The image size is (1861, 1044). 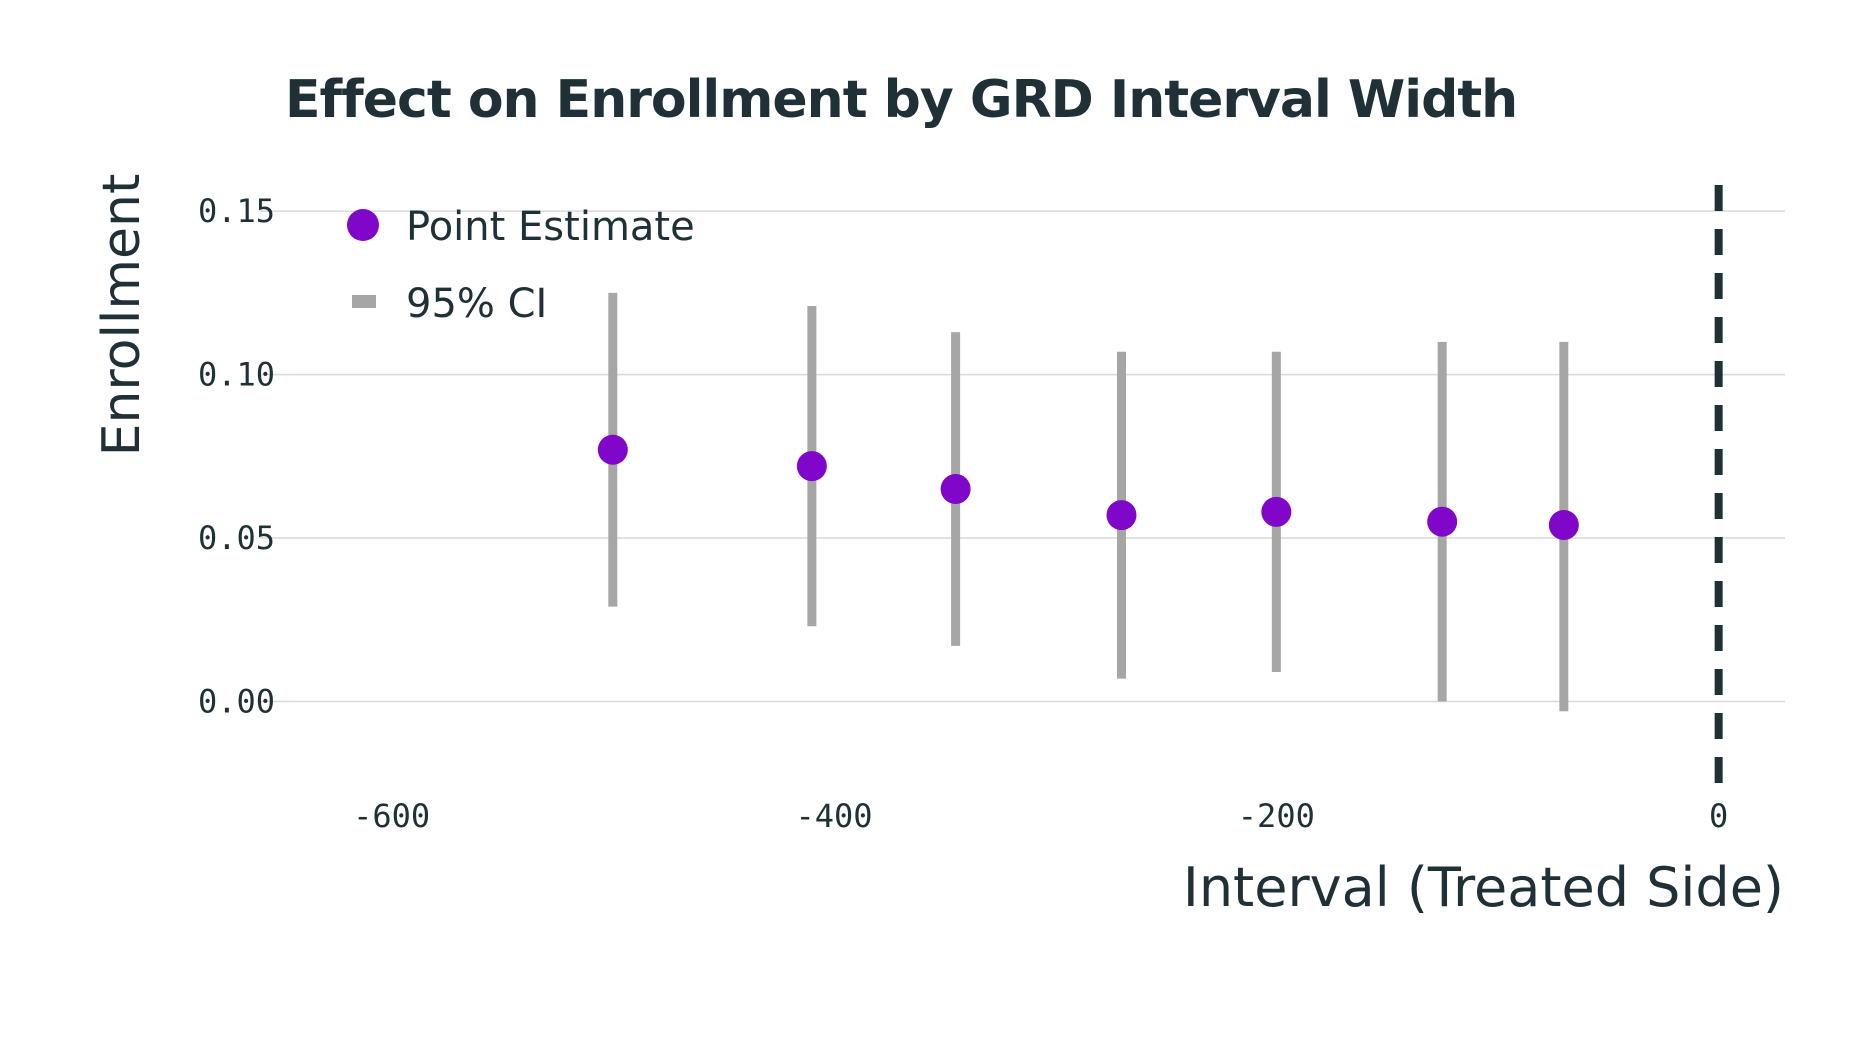 What do you see at coordinates (476, 304) in the screenshot?
I see `legend-ci-label: 95% CI` at bounding box center [476, 304].